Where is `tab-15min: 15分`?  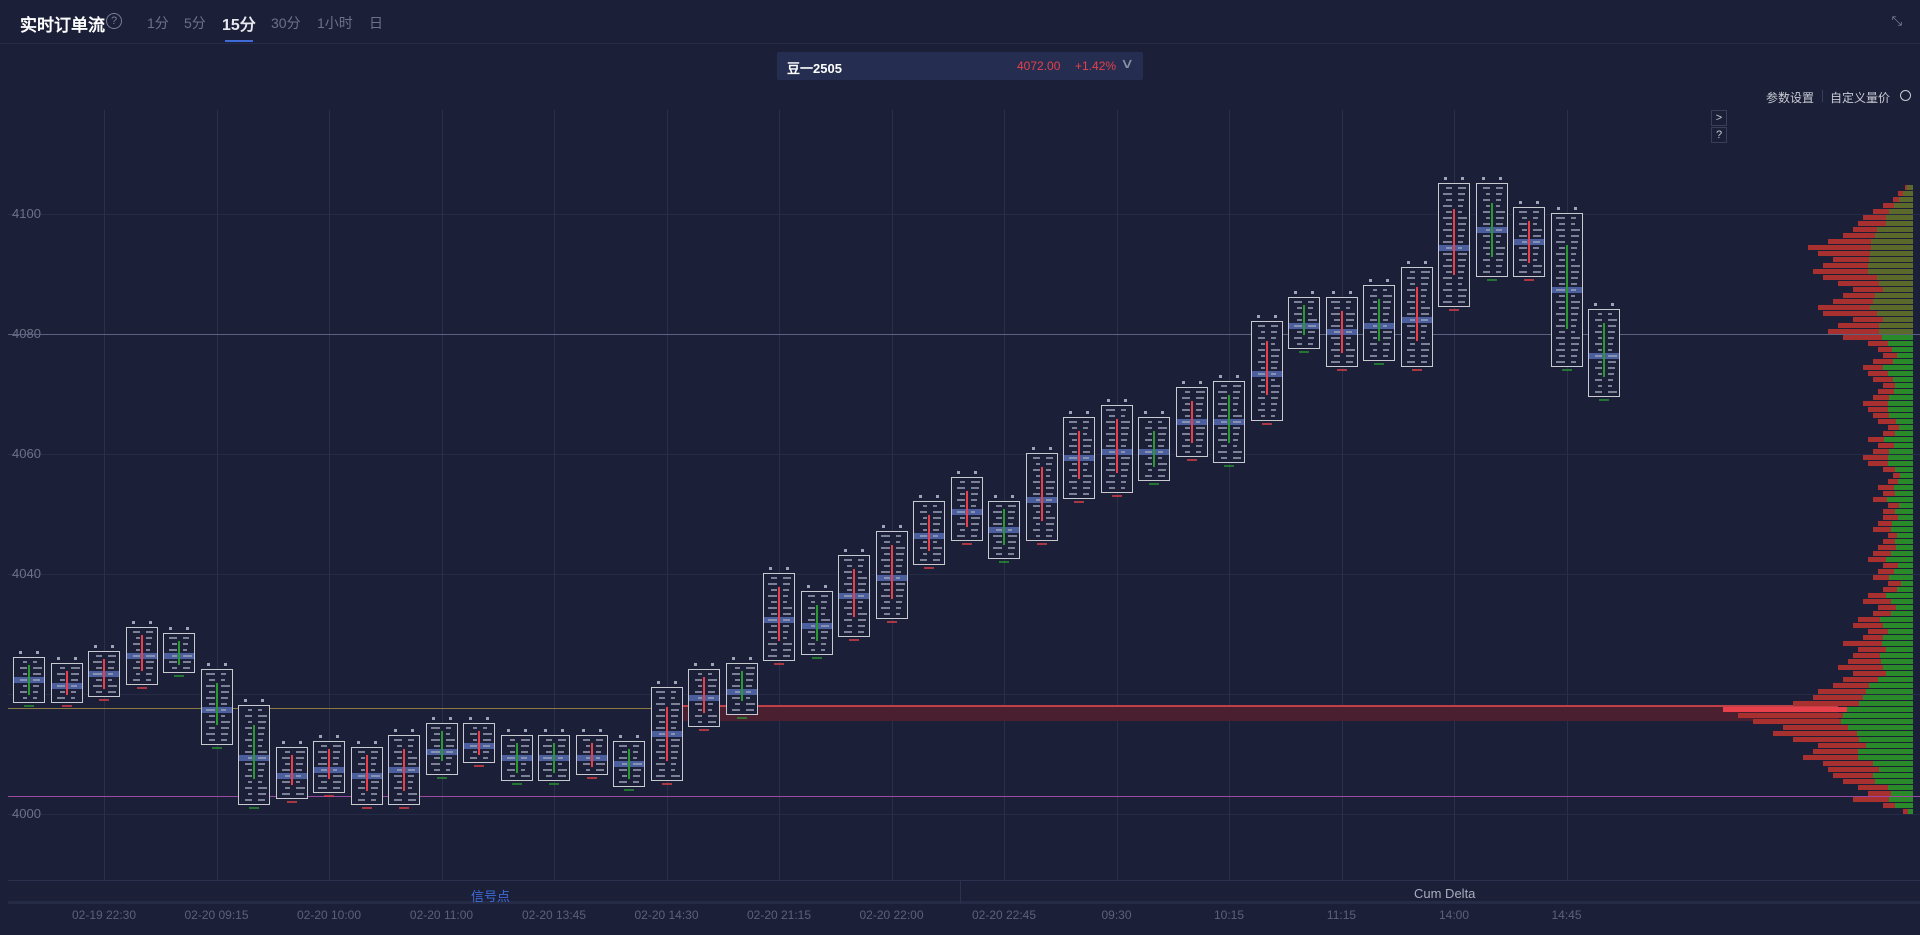
tab-15min: 15分 is located at coordinates (239, 26).